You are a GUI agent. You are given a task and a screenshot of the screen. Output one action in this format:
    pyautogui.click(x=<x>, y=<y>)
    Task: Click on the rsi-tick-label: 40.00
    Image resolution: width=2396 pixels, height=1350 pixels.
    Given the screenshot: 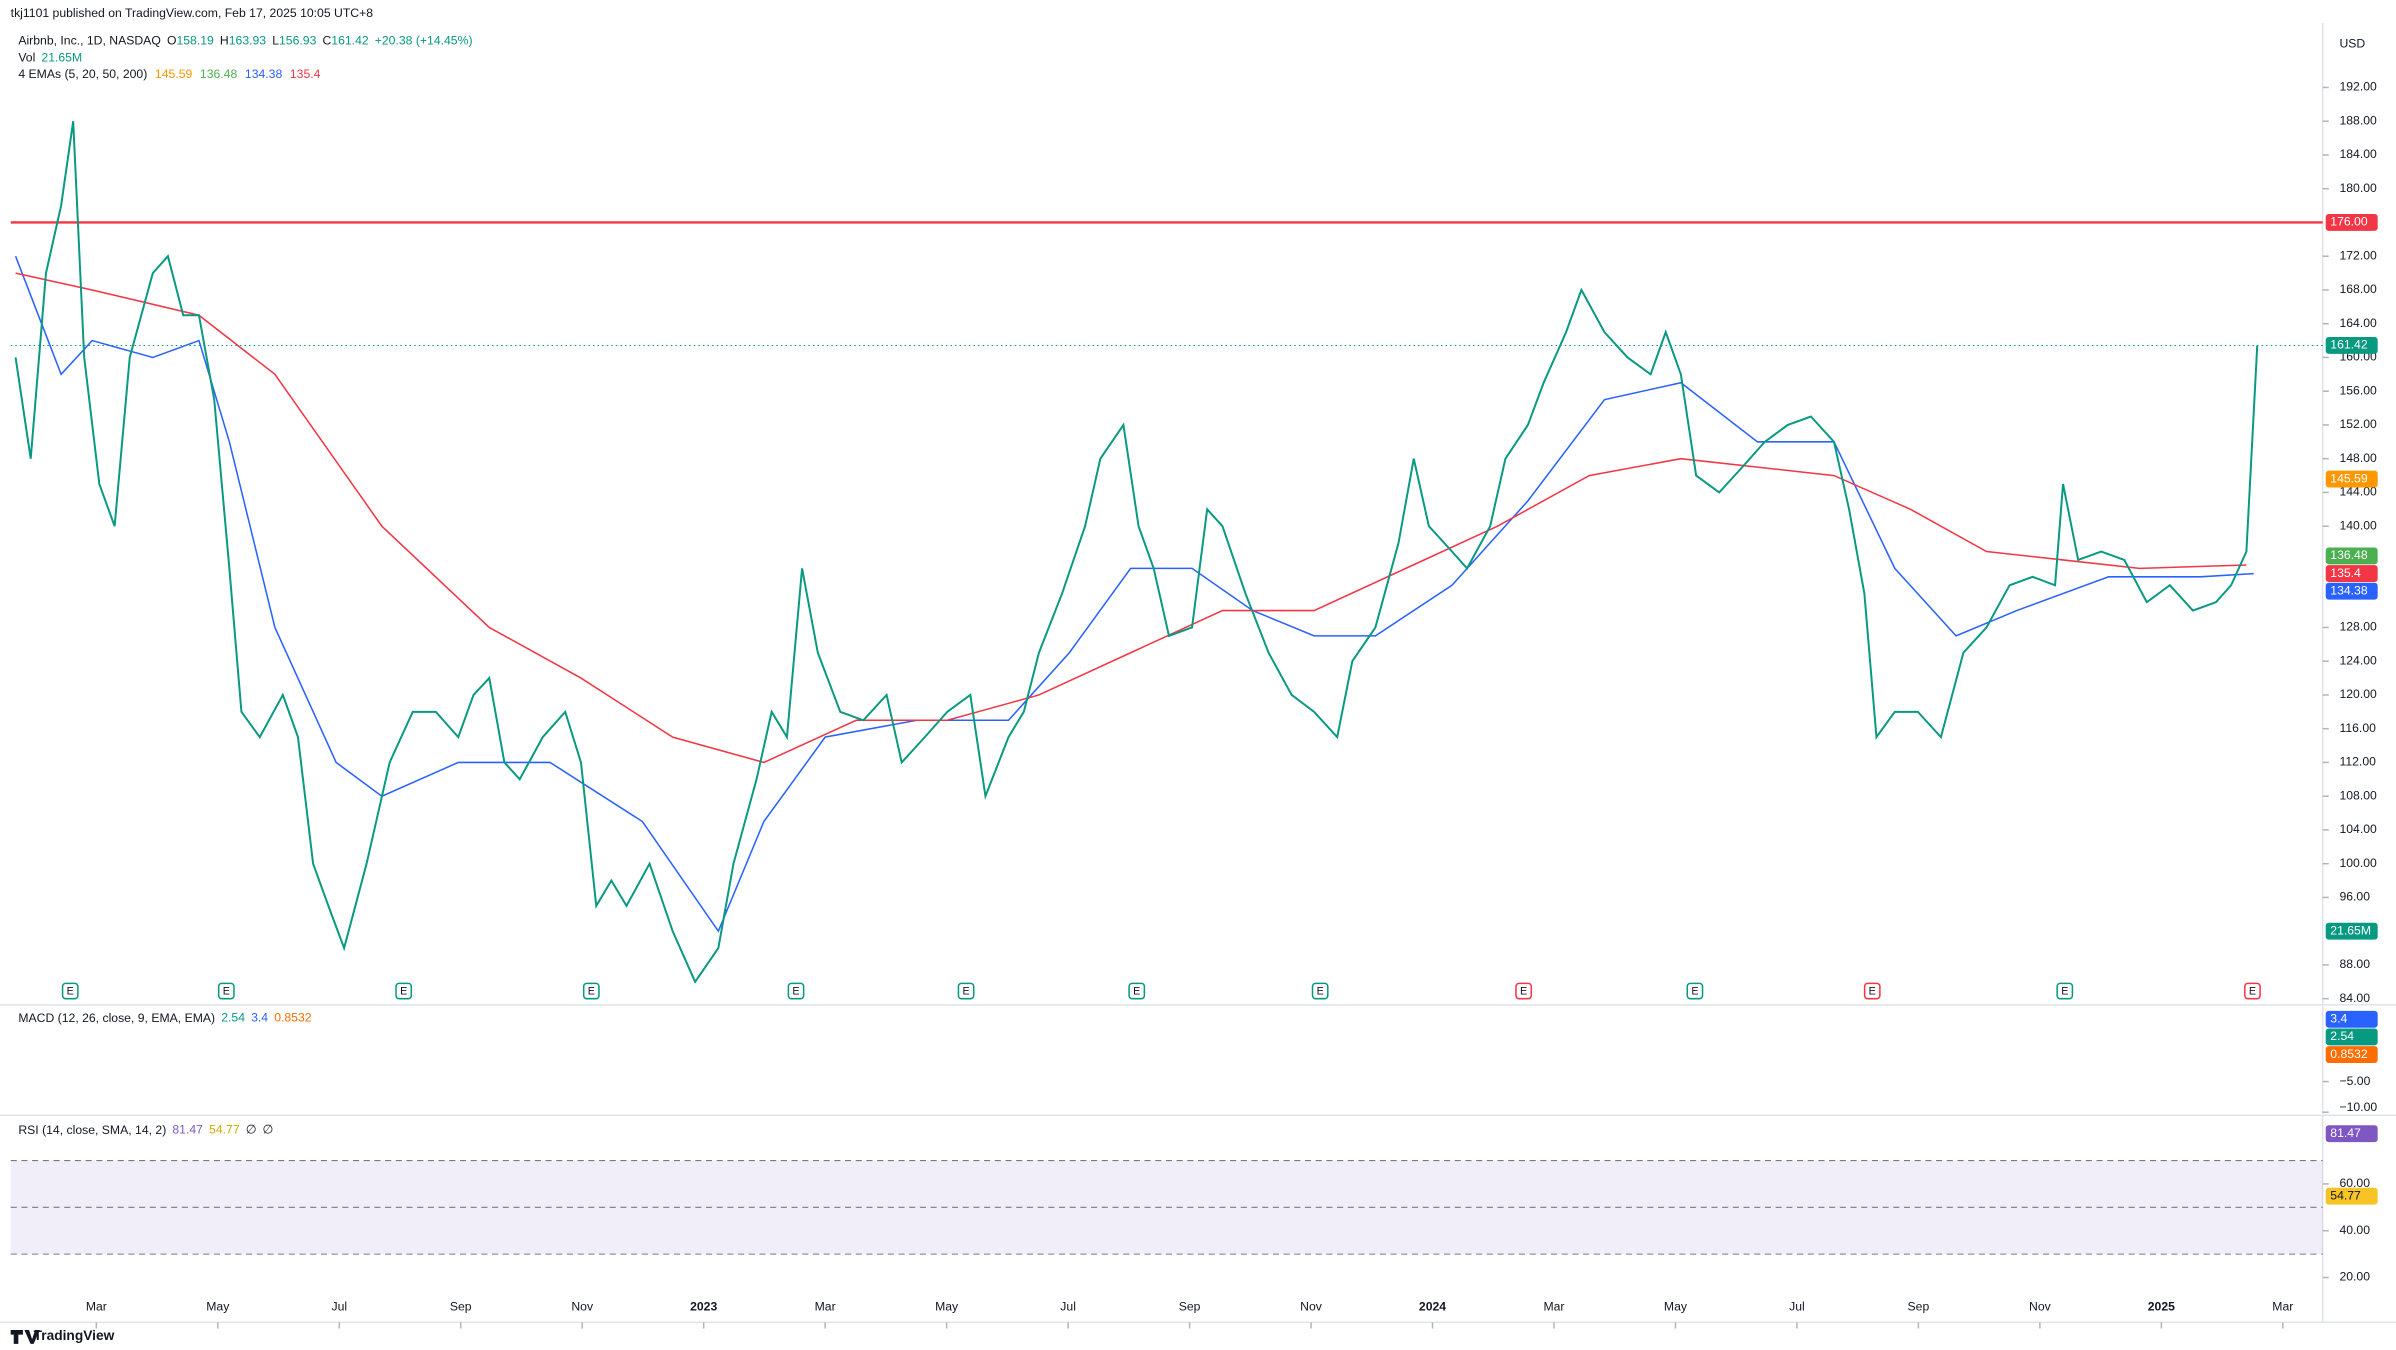 What is the action you would take?
    pyautogui.click(x=2354, y=1230)
    